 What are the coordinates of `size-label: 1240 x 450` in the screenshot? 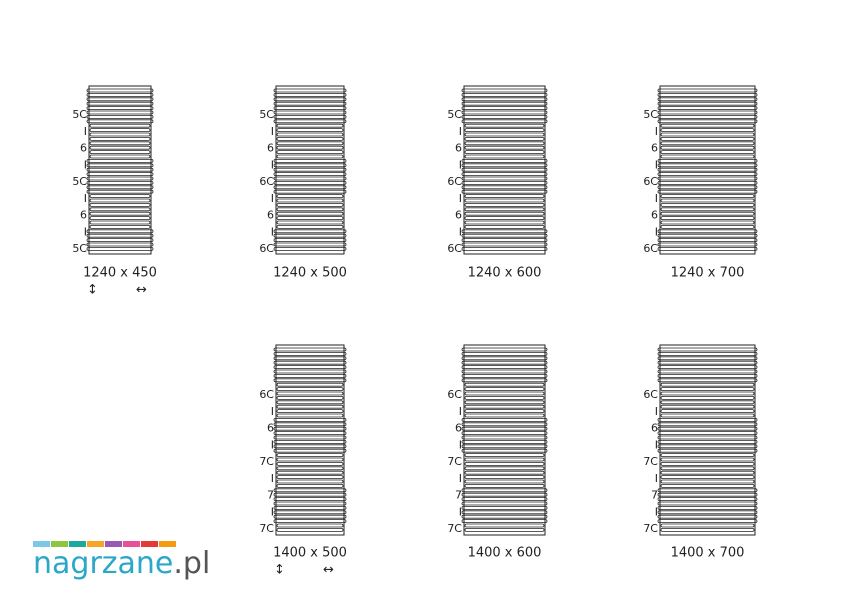 It's located at (120, 273).